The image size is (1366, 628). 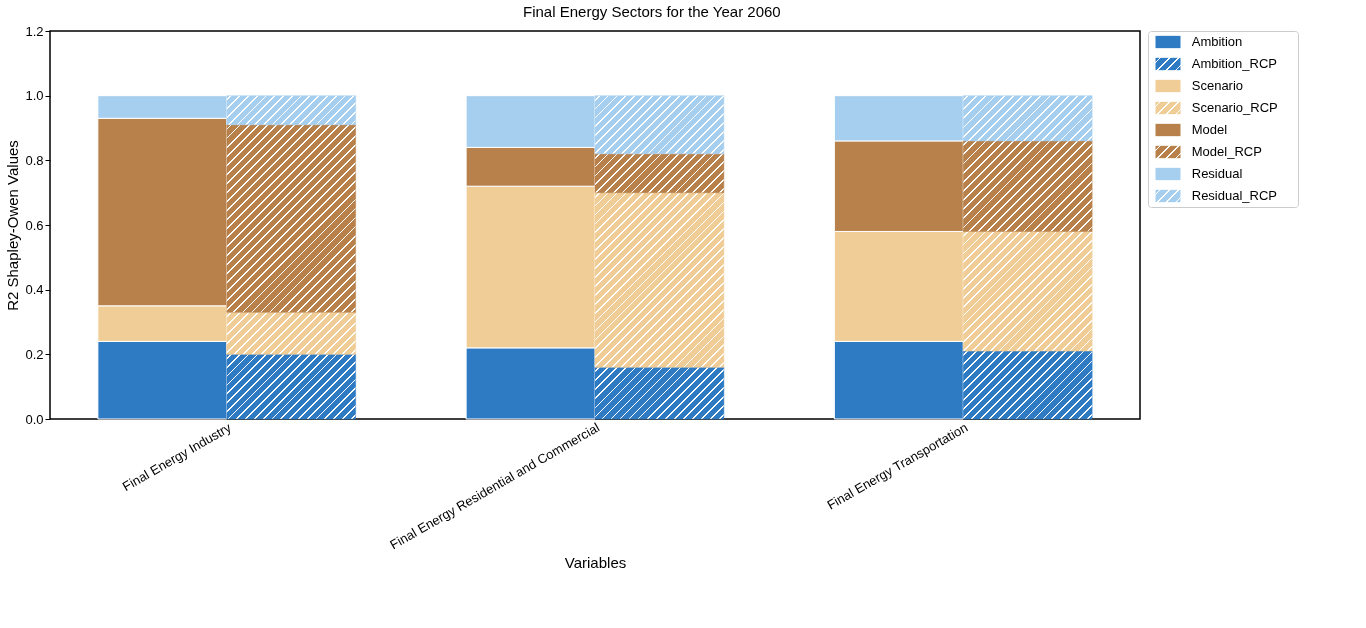 What do you see at coordinates (1217, 85) in the screenshot?
I see `legend-label: Scenario` at bounding box center [1217, 85].